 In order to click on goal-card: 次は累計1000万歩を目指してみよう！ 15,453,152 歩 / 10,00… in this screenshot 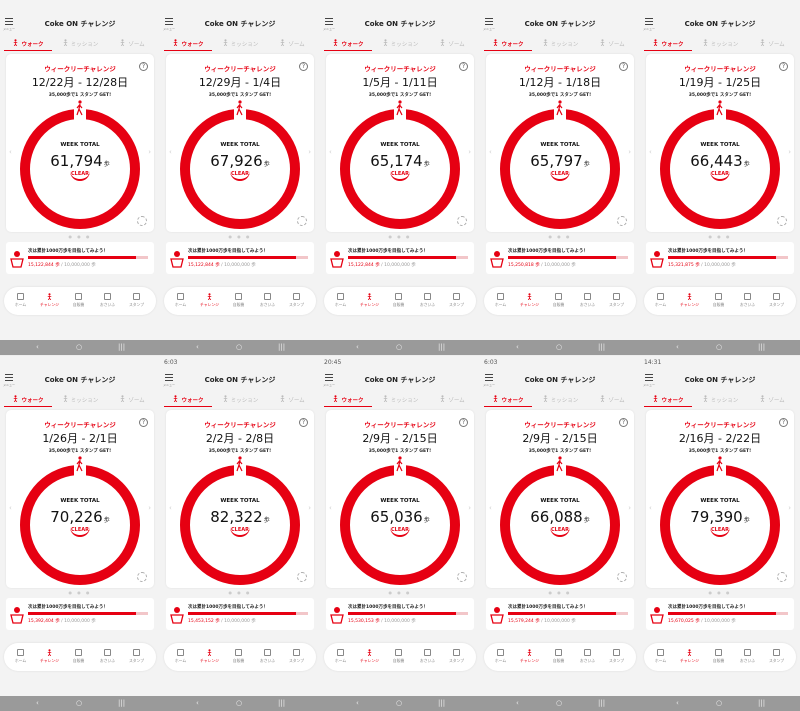, I will do `click(240, 614)`.